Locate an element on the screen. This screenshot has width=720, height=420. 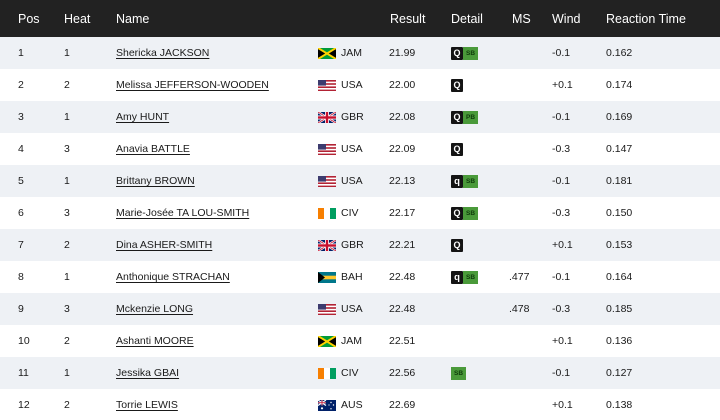
bah-flag-icon is located at coordinates (327, 277).